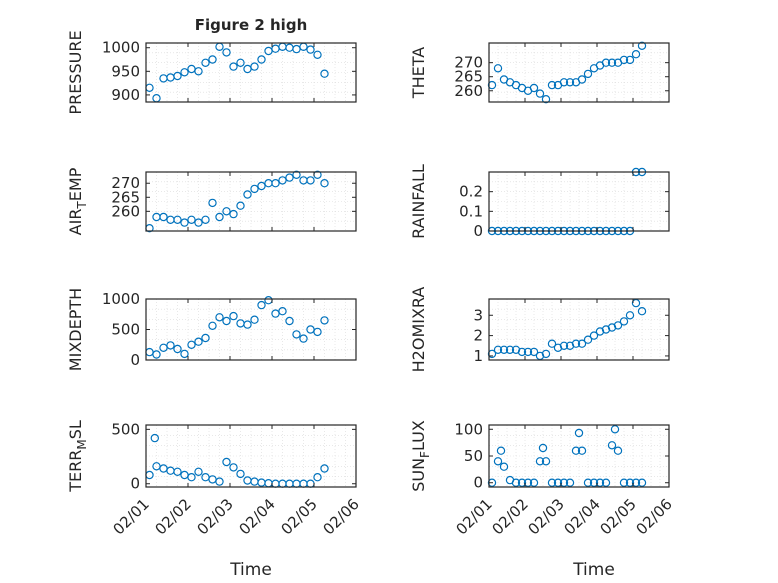 Image resolution: width=778 pixels, height=583 pixels. What do you see at coordinates (478, 315) in the screenshot?
I see `y-tick-label: 3` at bounding box center [478, 315].